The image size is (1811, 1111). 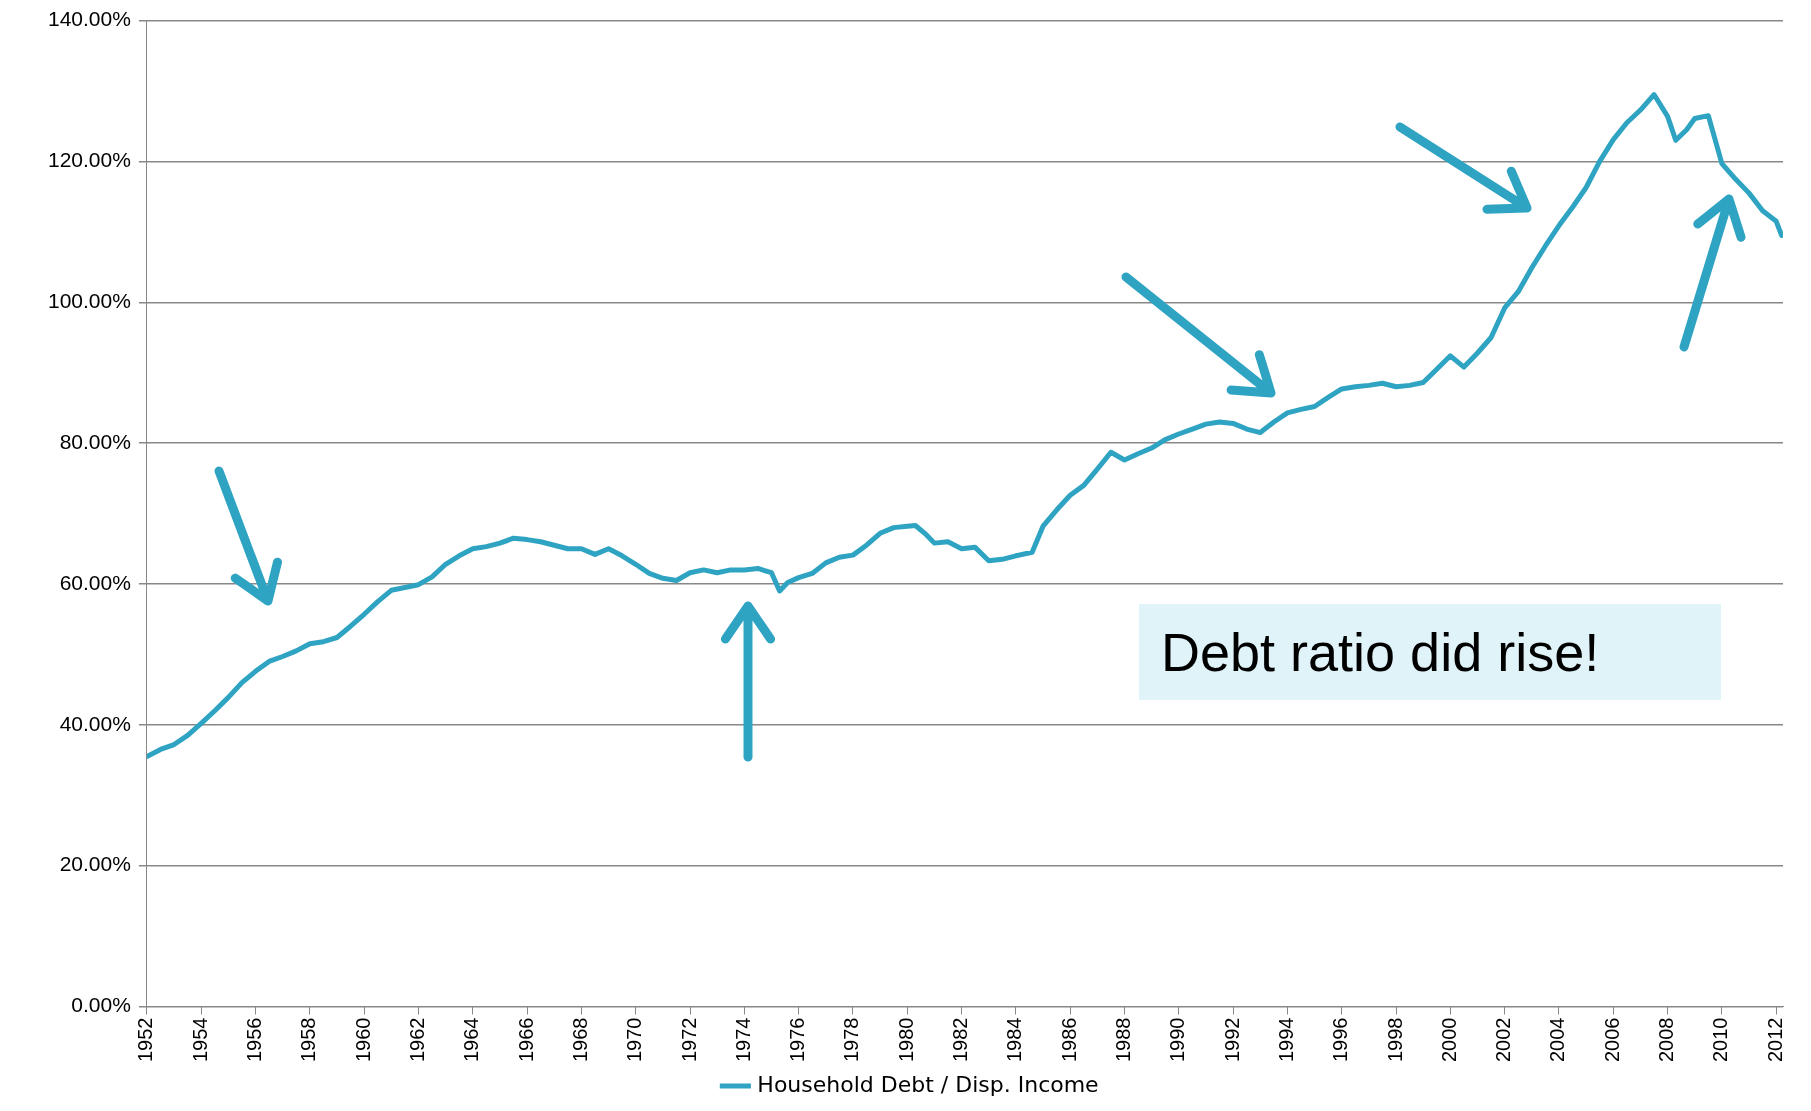 I want to click on y-tick-label: 40.00%, so click(x=95, y=723).